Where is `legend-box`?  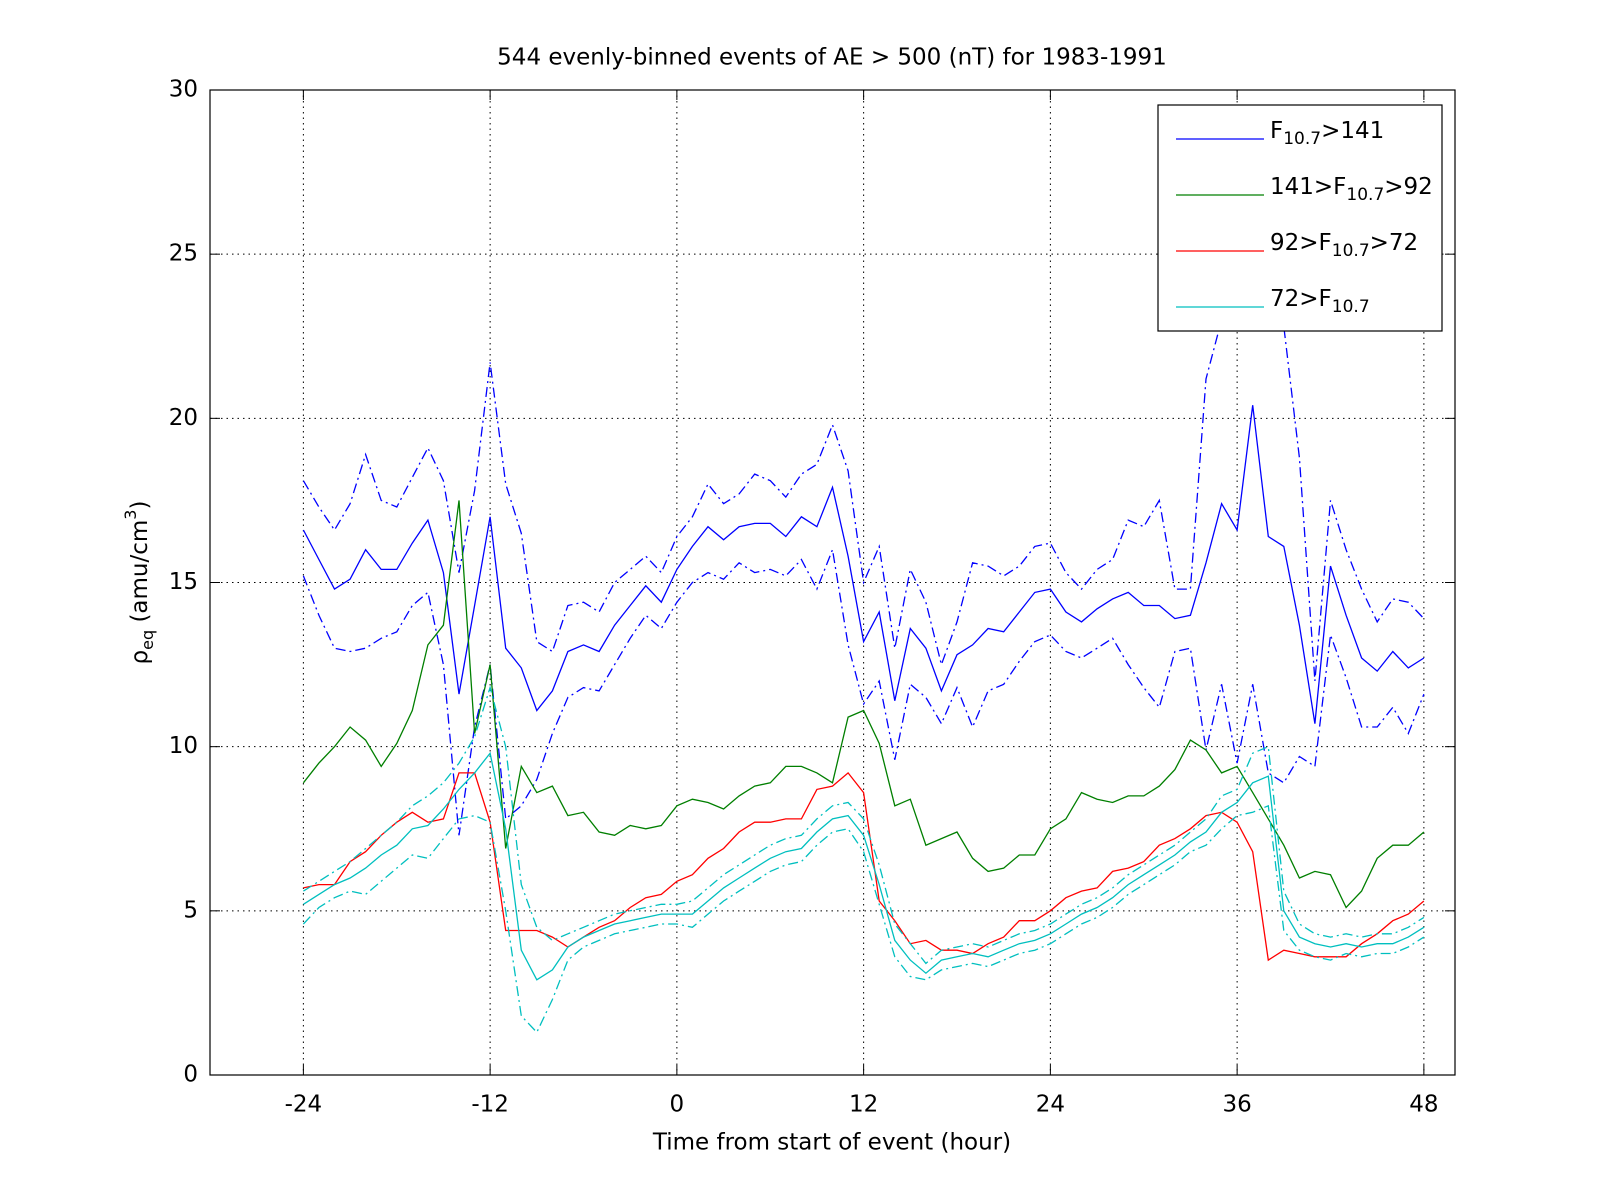 legend-box is located at coordinates (1300, 218).